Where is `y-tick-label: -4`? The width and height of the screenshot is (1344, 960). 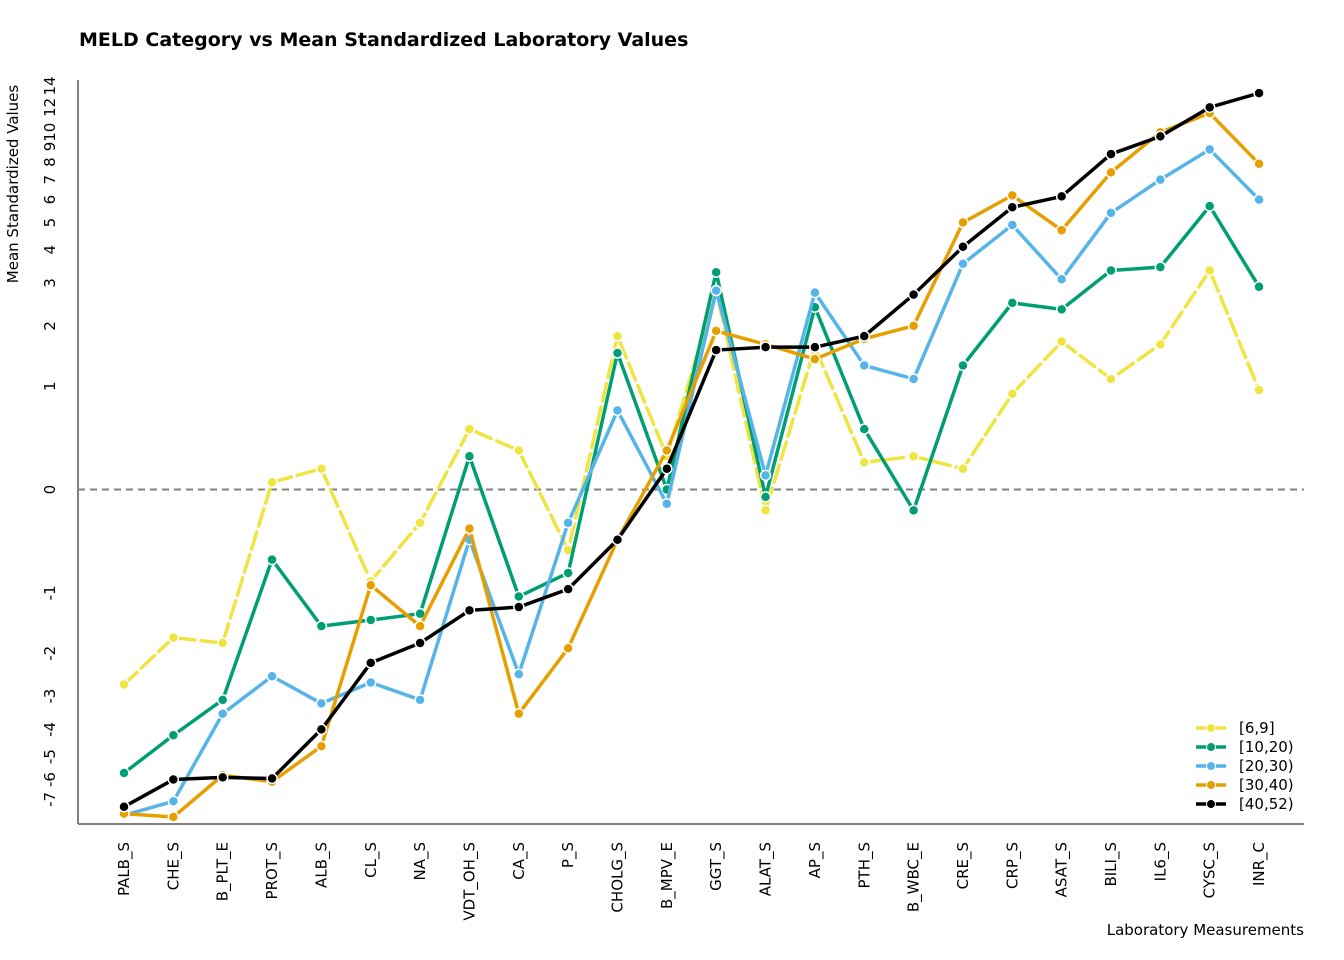 y-tick-label: -4 is located at coordinates (50, 729).